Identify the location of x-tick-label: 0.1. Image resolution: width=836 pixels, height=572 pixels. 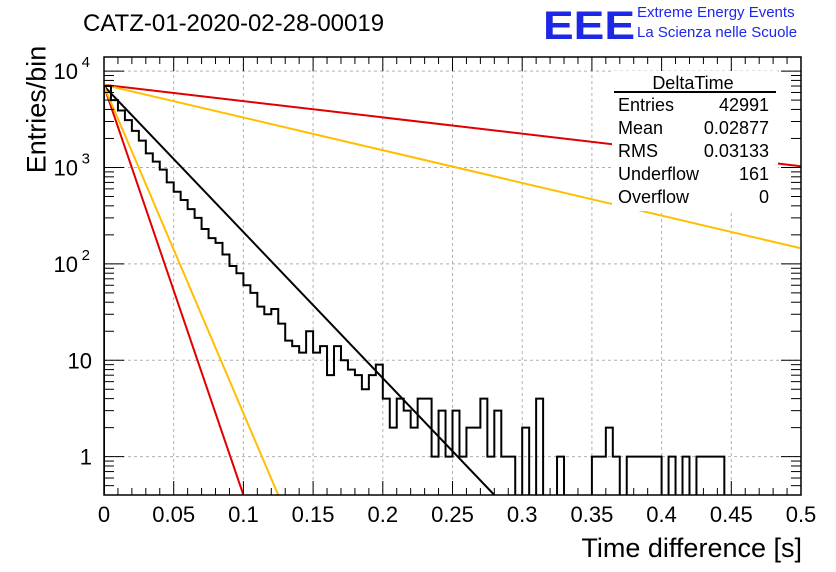
(243, 514).